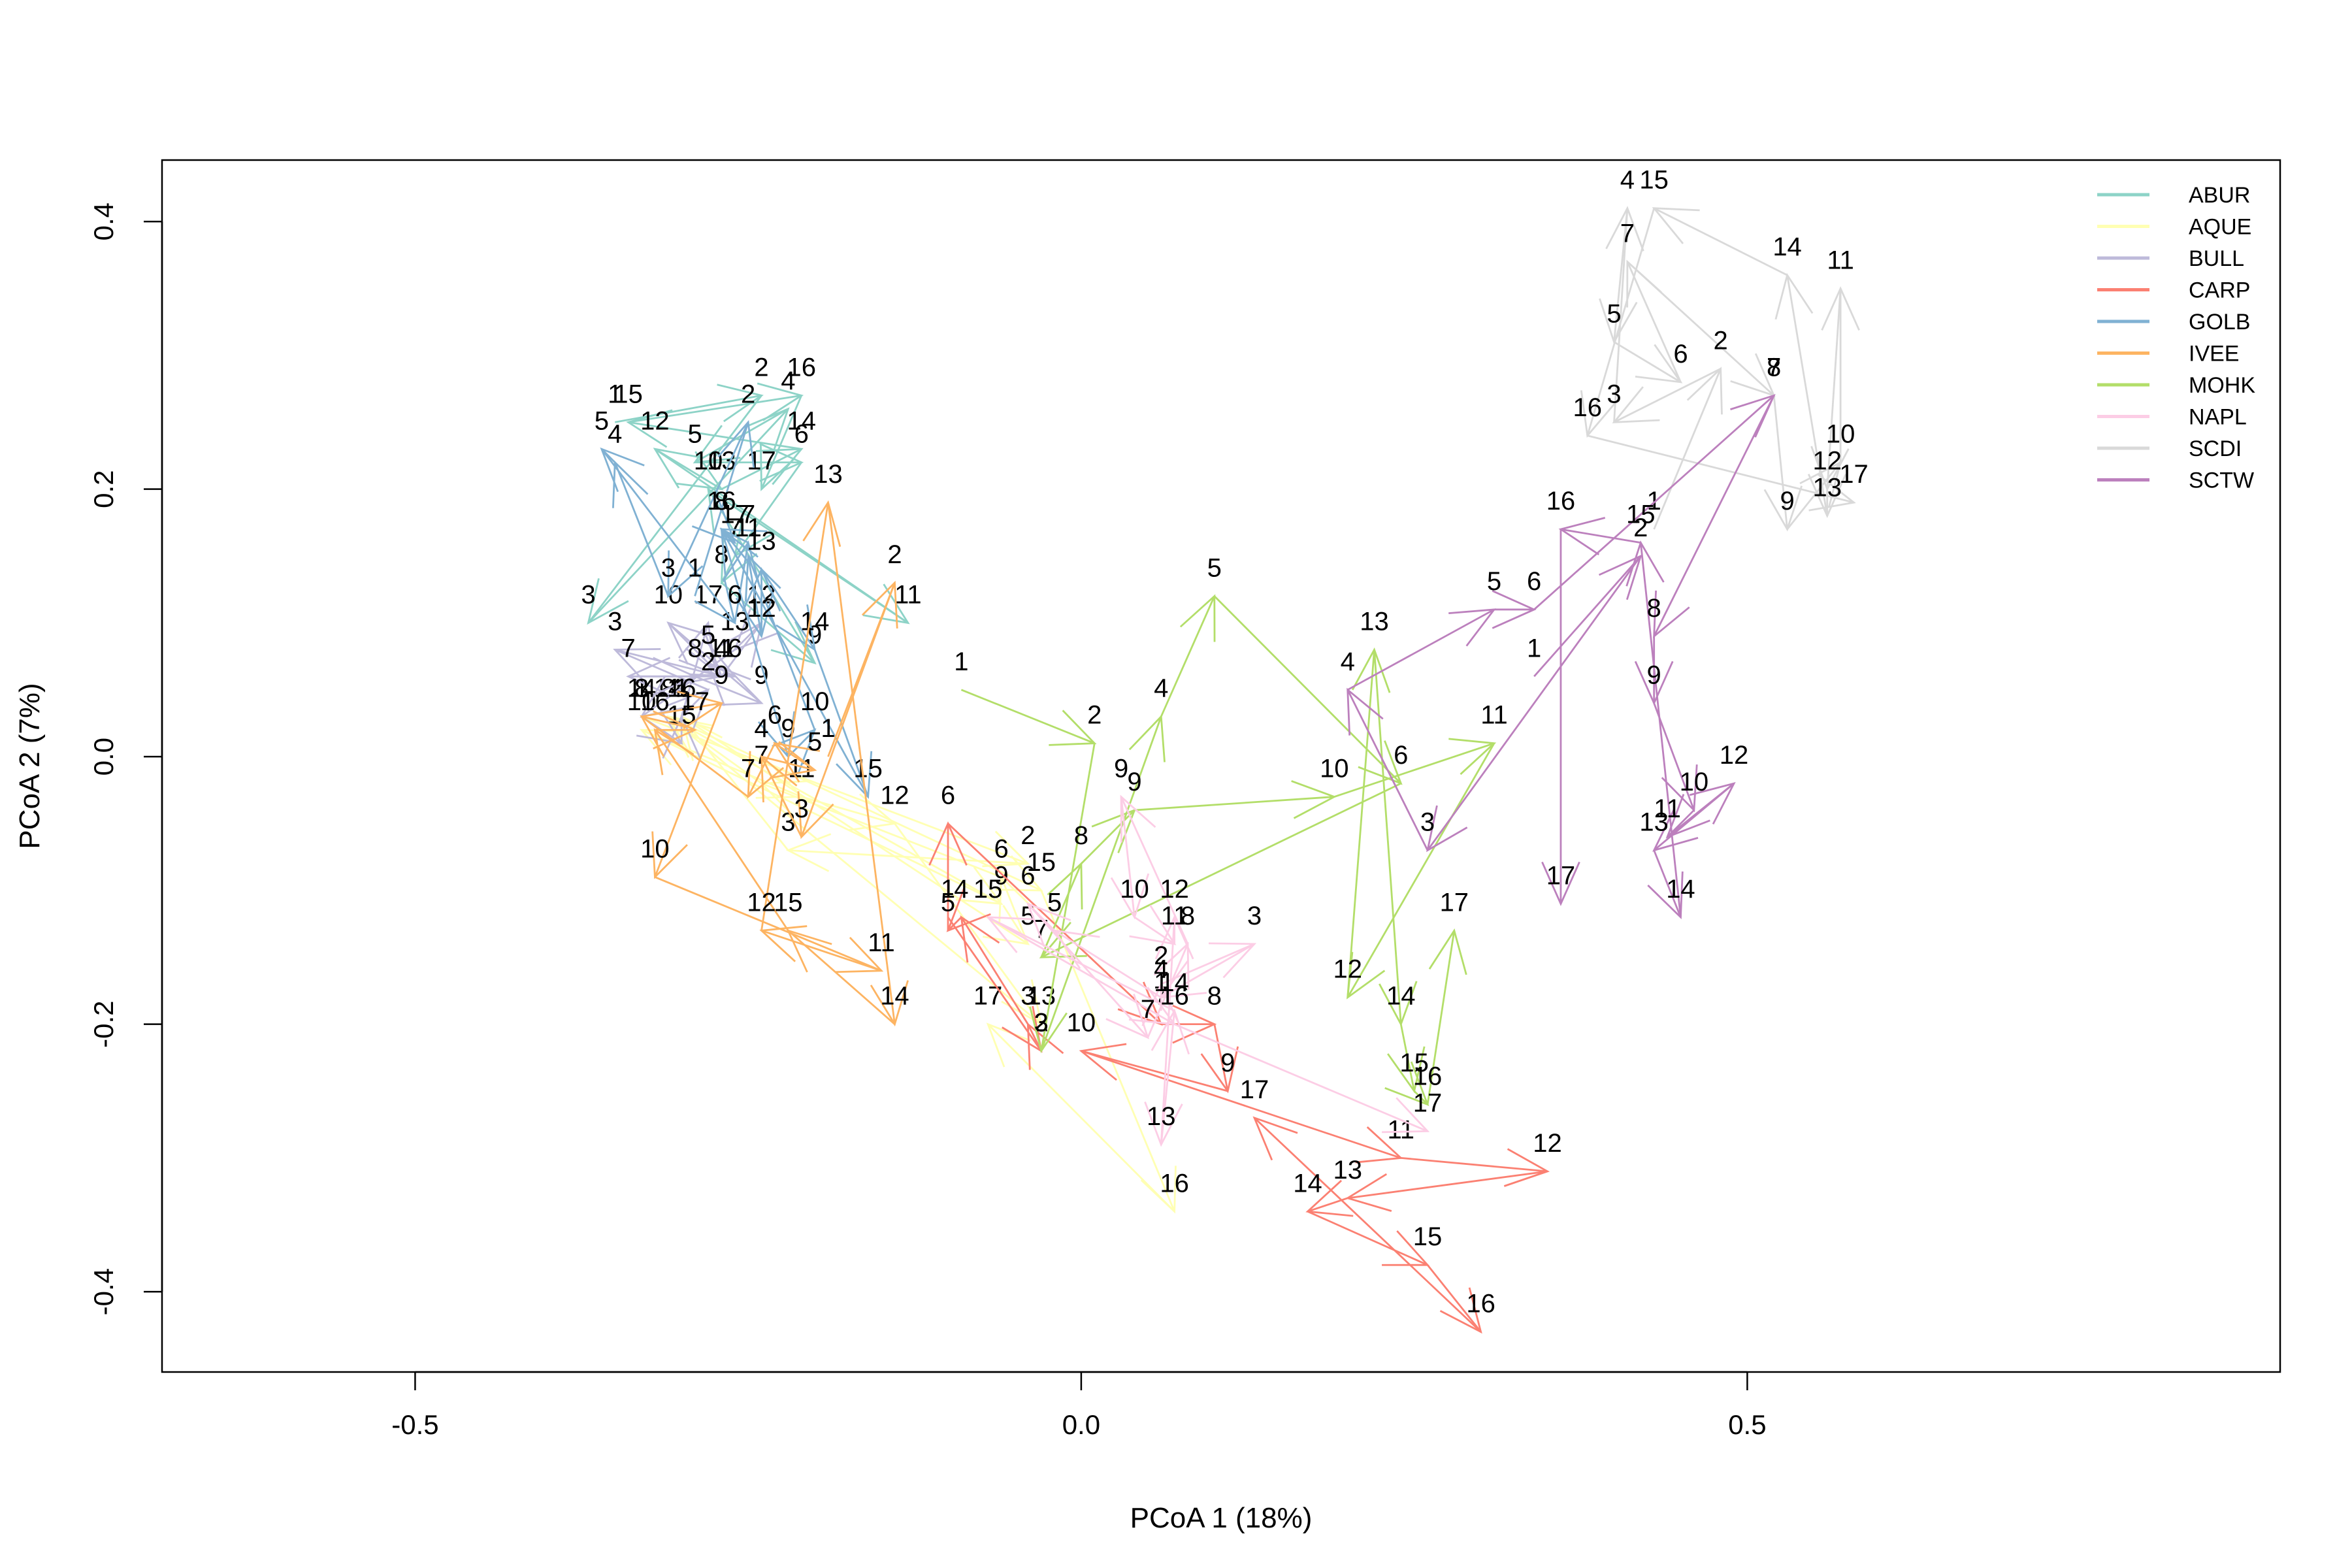  What do you see at coordinates (1547, 1143) in the screenshot?
I see `point-label: 12` at bounding box center [1547, 1143].